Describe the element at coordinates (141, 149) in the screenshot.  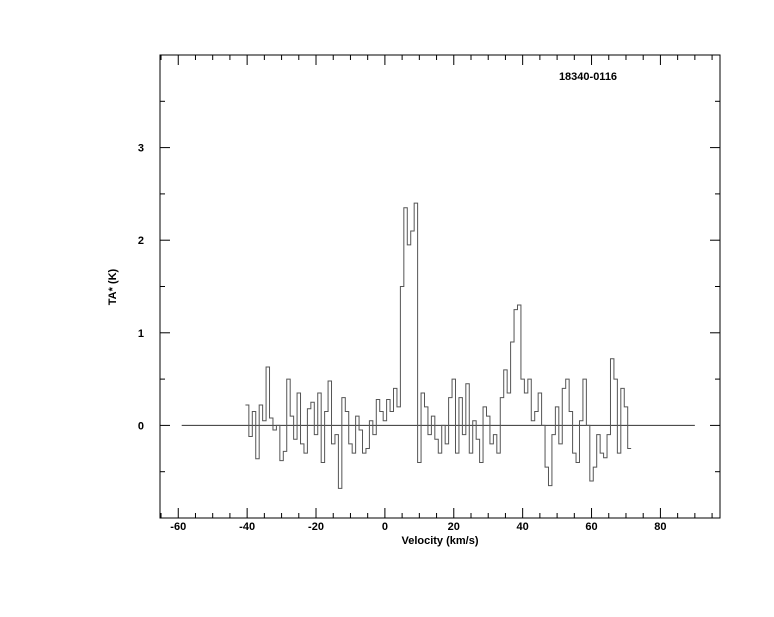
I see `y-tick-label: 3` at that location.